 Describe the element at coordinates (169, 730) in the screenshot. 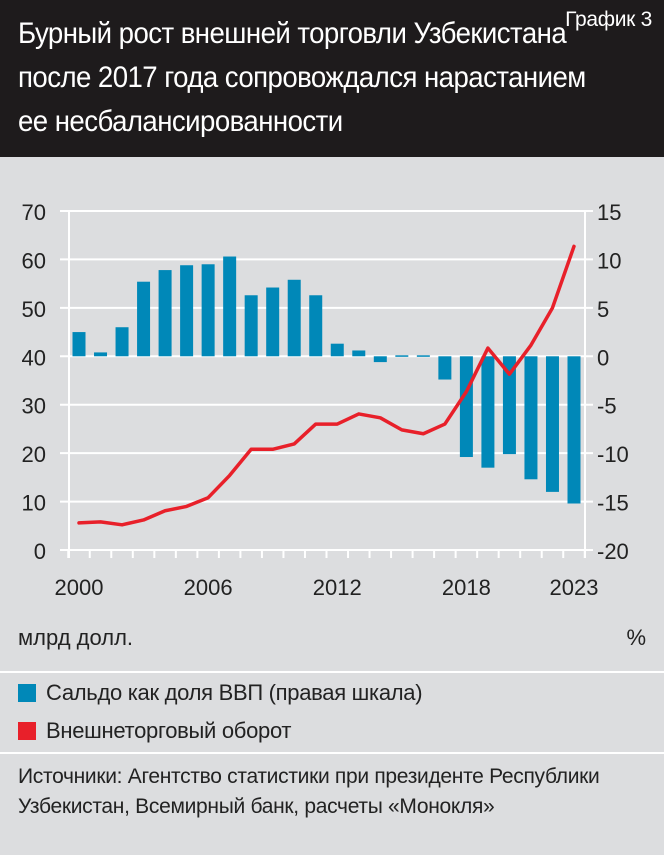

I see `legend-label: Внешнеторговый оборот` at that location.